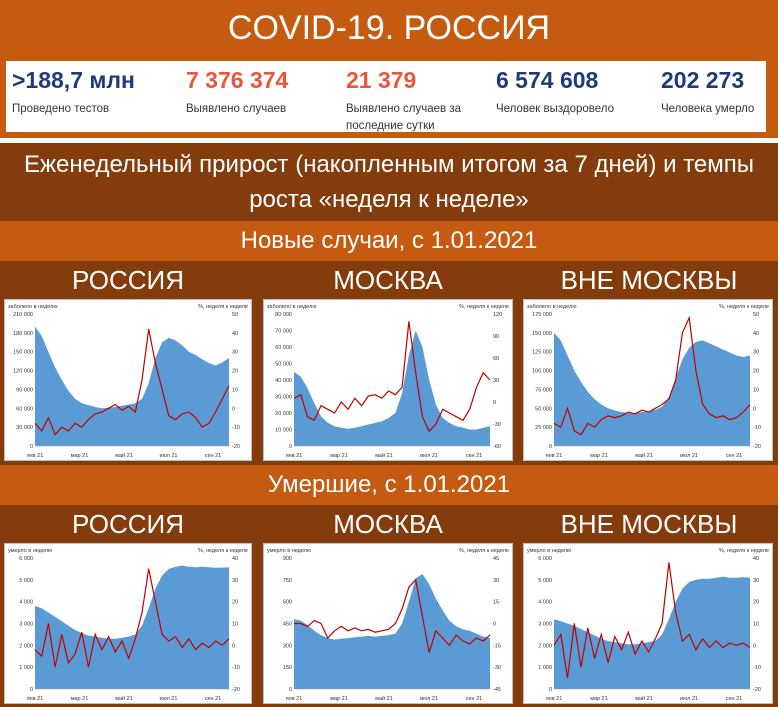 The image size is (778, 707). Describe the element at coordinates (283, 414) in the screenshot. I see `y-left-tick: 20 000` at that location.